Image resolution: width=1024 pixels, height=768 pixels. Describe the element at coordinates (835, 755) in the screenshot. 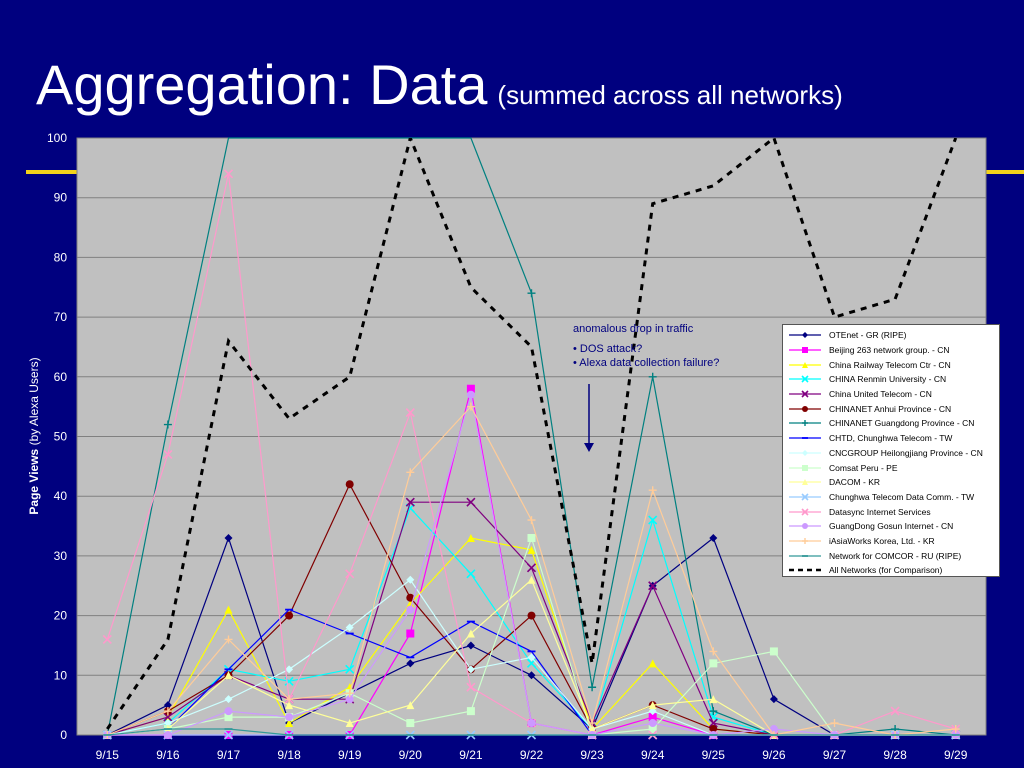

I see `x-tick-label: 9/27` at that location.